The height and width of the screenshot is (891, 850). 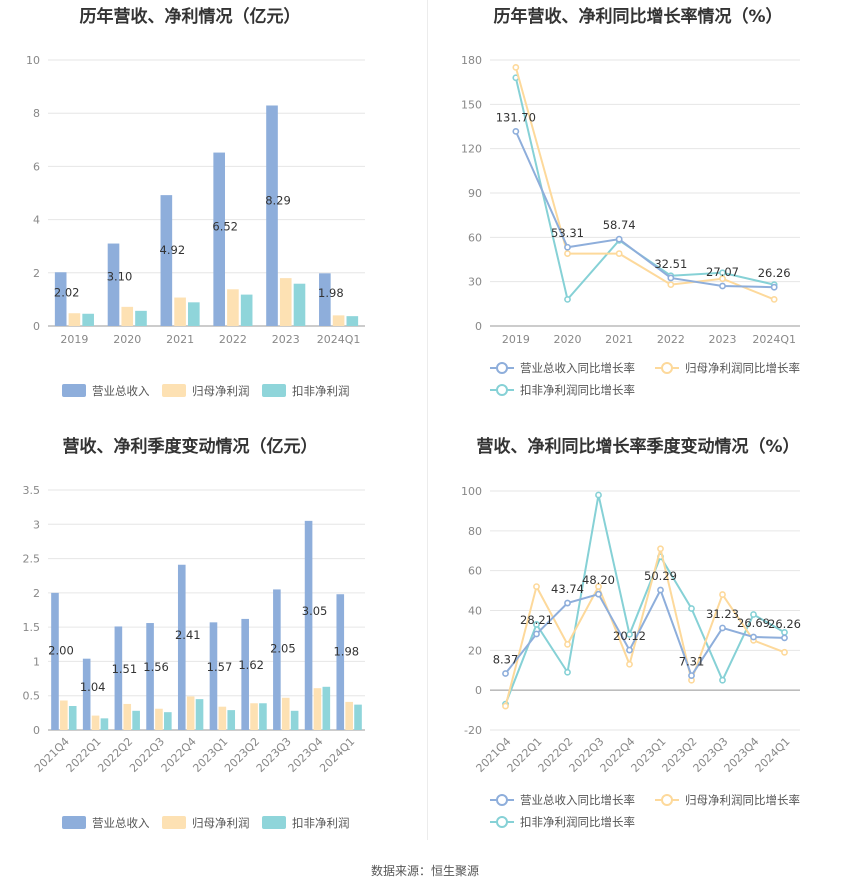 What do you see at coordinates (536, 620) in the screenshot?
I see `line-data-label: 28.21` at bounding box center [536, 620].